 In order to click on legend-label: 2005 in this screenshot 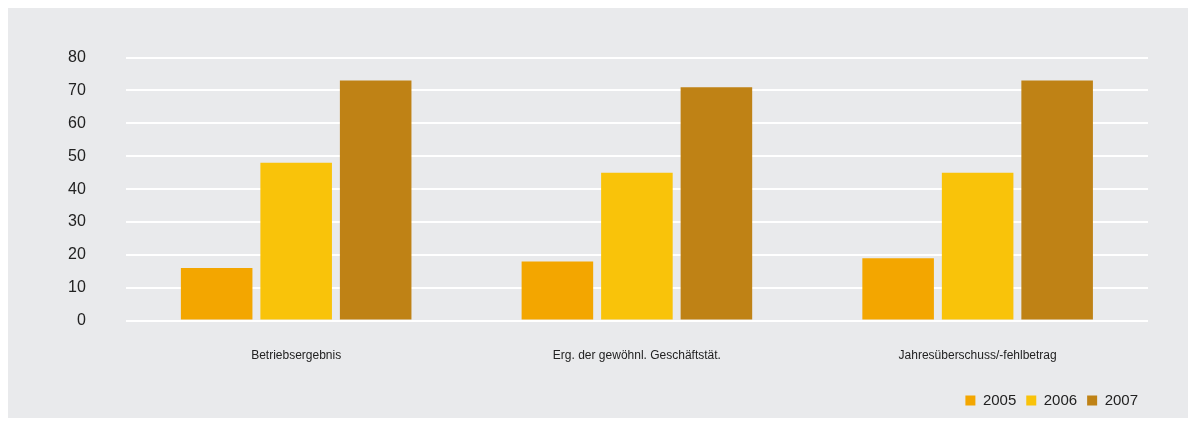, I will do `click(999, 399)`.